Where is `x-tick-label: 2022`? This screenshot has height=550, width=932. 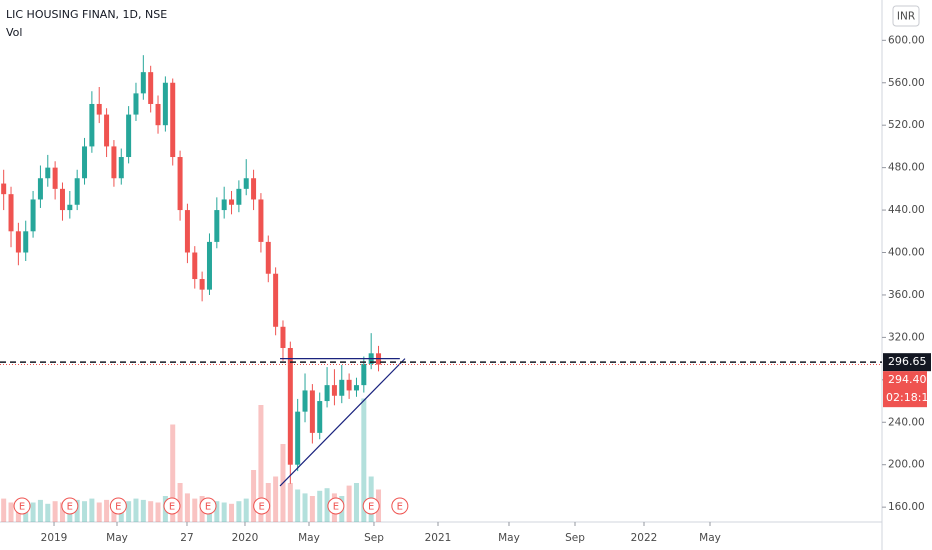 x-tick-label: 2022 is located at coordinates (644, 538).